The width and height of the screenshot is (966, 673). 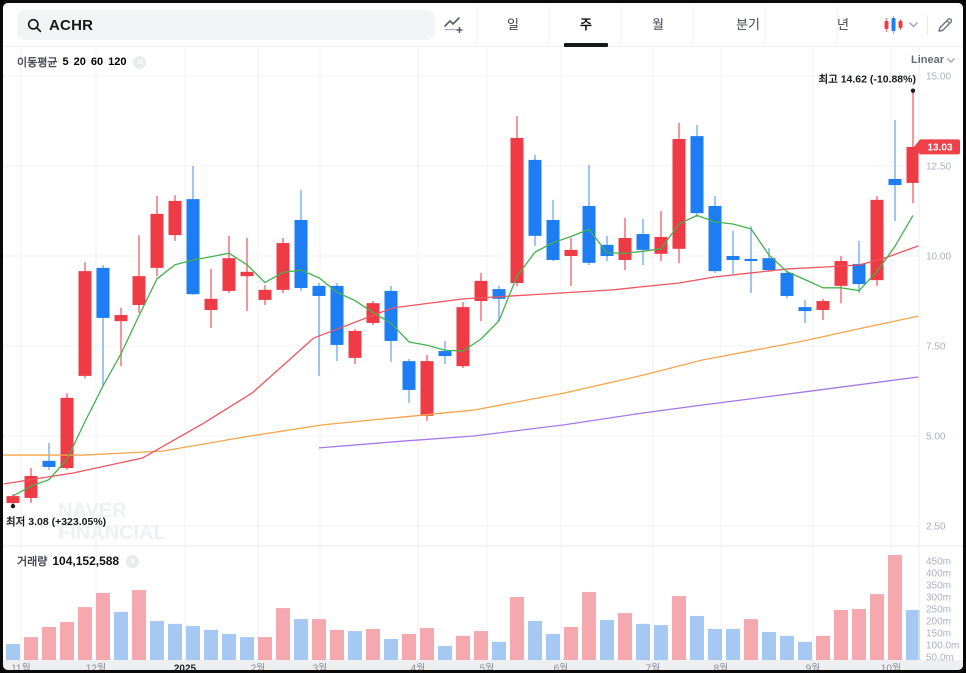 What do you see at coordinates (945, 27) in the screenshot?
I see `draw-pencil-icon` at bounding box center [945, 27].